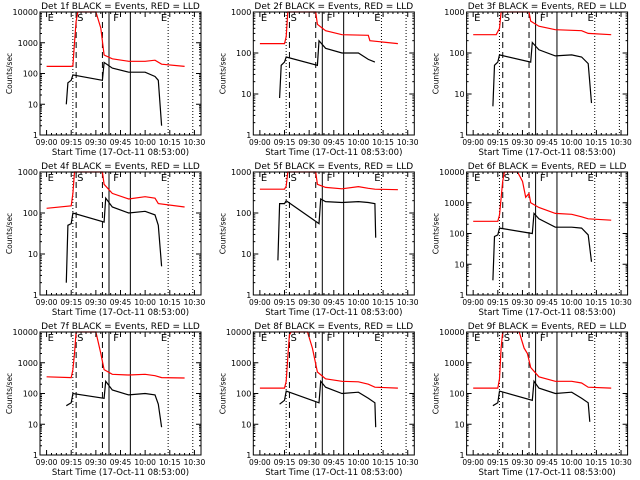  What do you see at coordinates (542, 360) in the screenshot?
I see `series-lld` at bounding box center [542, 360].